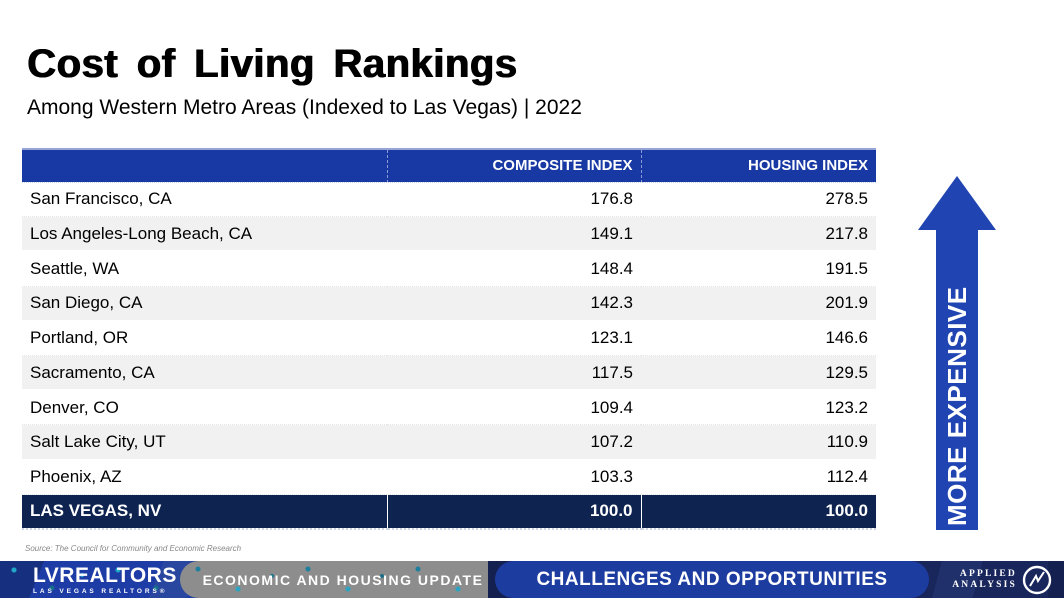 The image size is (1064, 598). Describe the element at coordinates (514, 408) in the screenshot. I see `composite-cell: 109.4` at that location.